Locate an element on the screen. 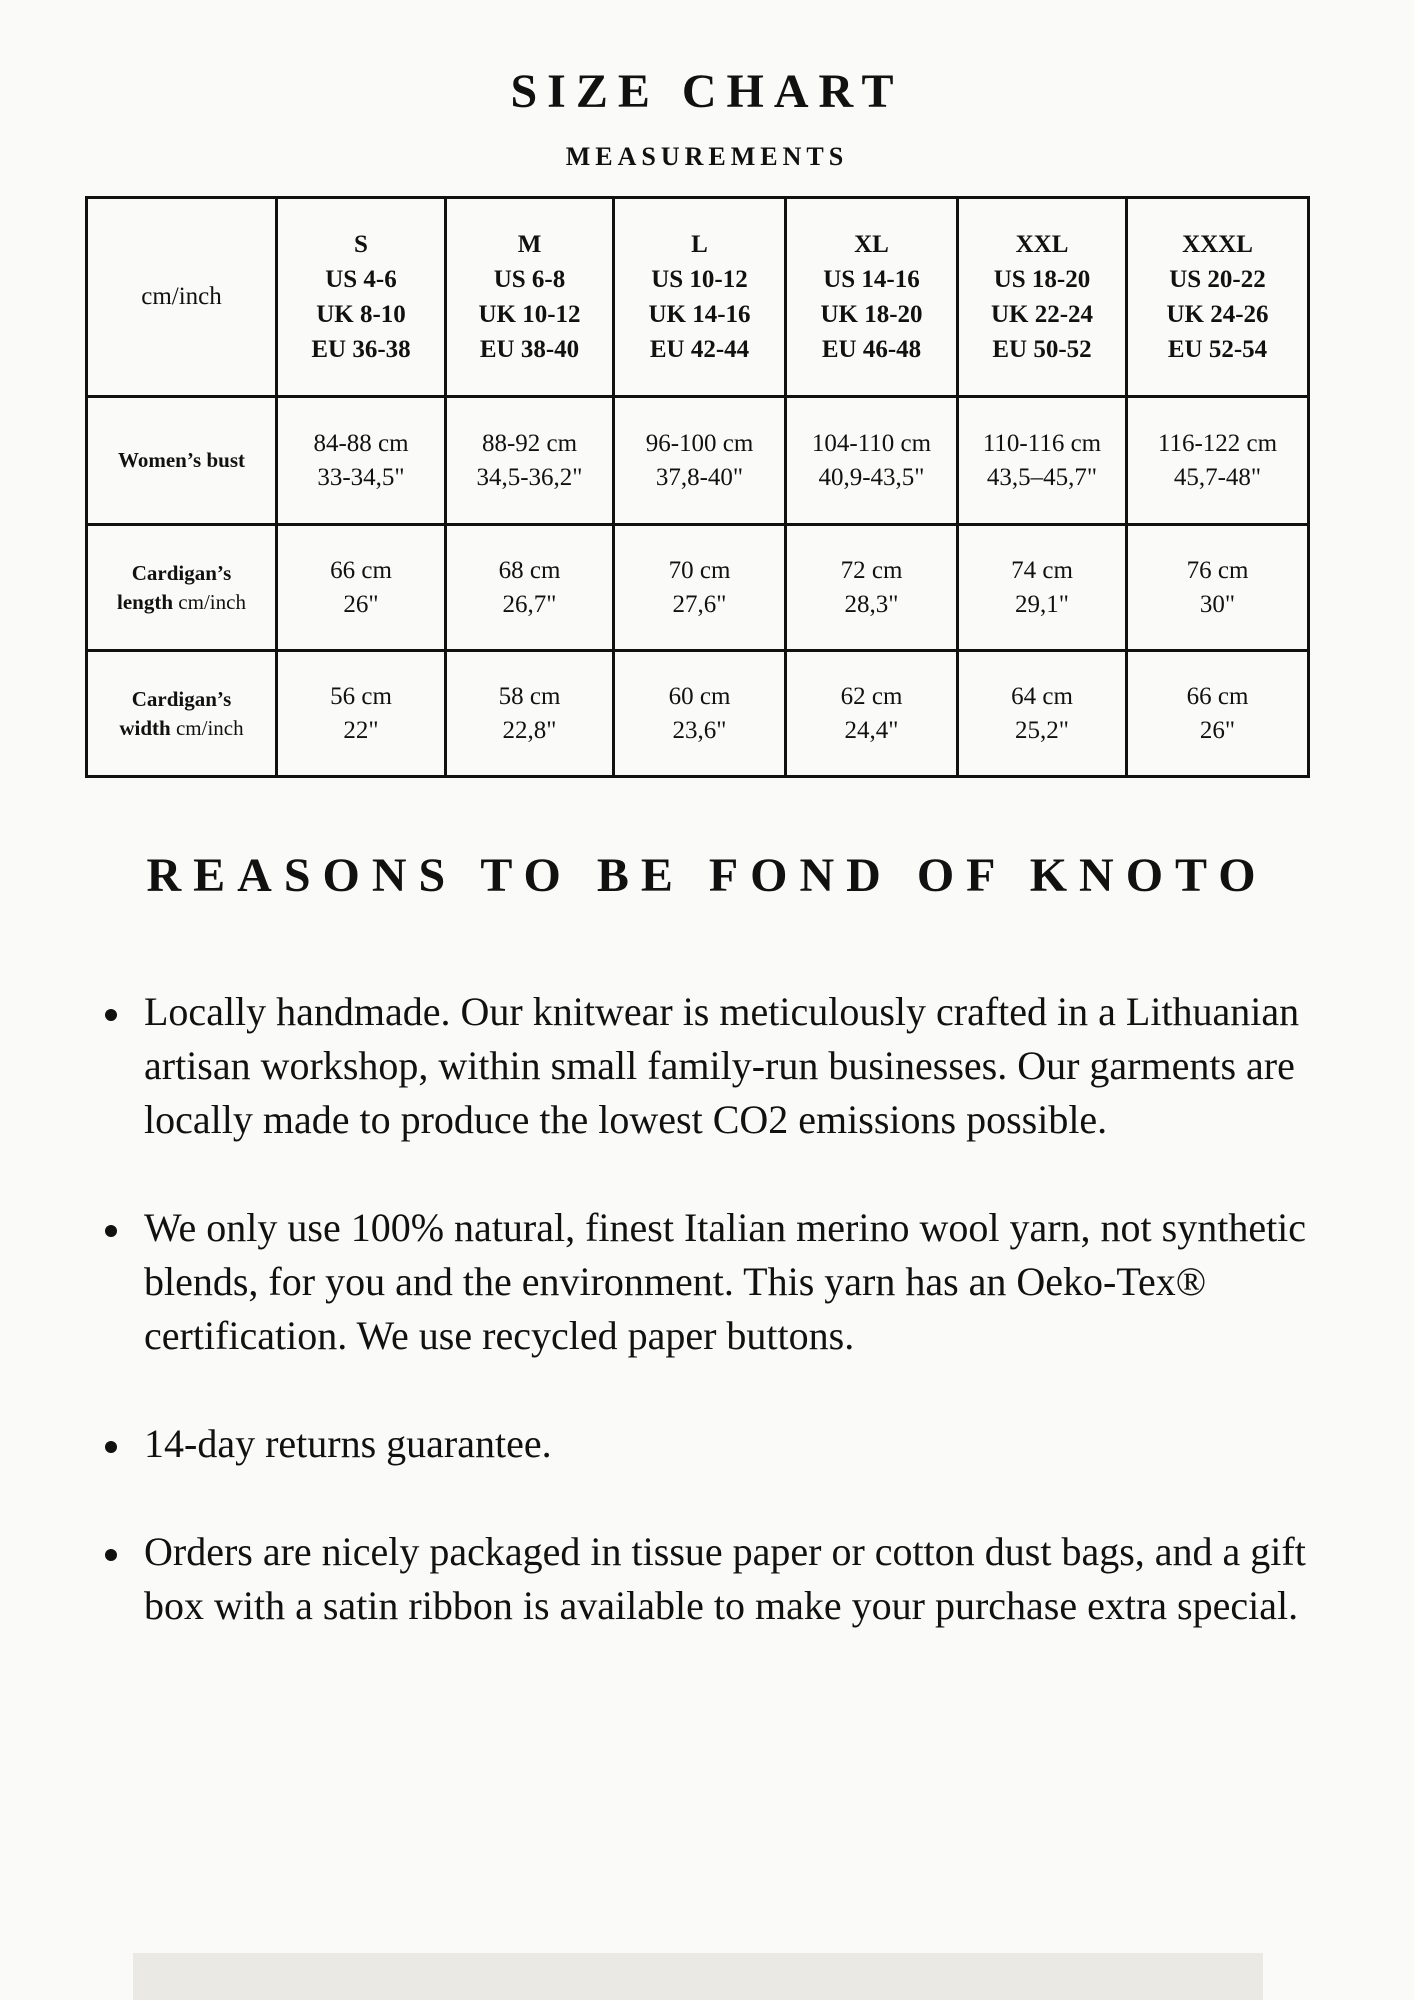  value-inch: 22" is located at coordinates (361, 730).